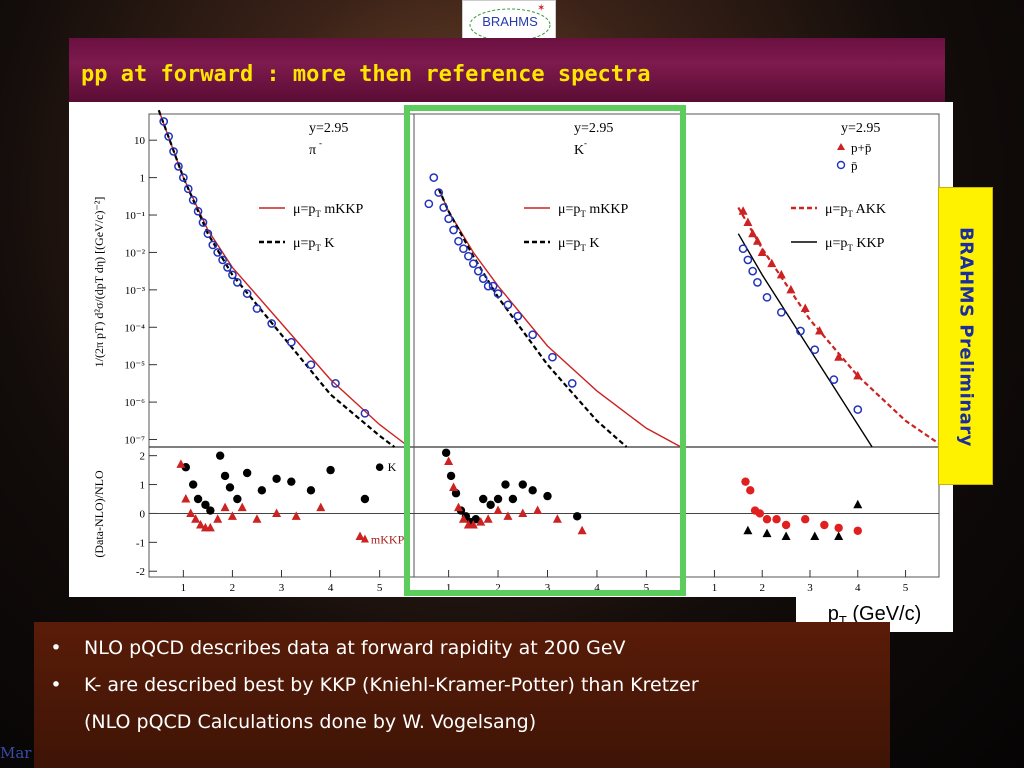 The image size is (1024, 768). Describe the element at coordinates (314, 244) in the screenshot. I see `legend-label: μ=pT K` at that location.